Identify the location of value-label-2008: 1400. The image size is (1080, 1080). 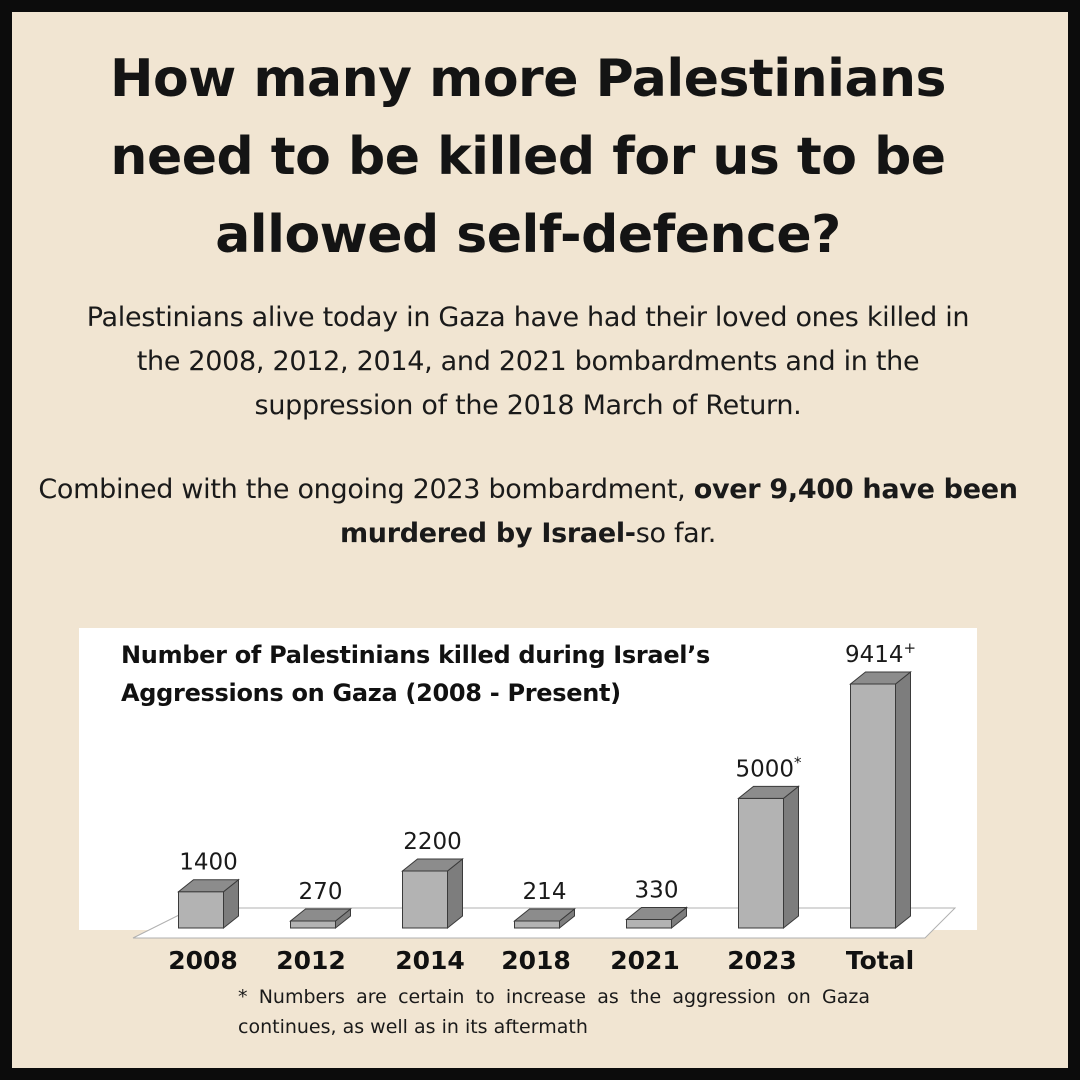
(208, 863).